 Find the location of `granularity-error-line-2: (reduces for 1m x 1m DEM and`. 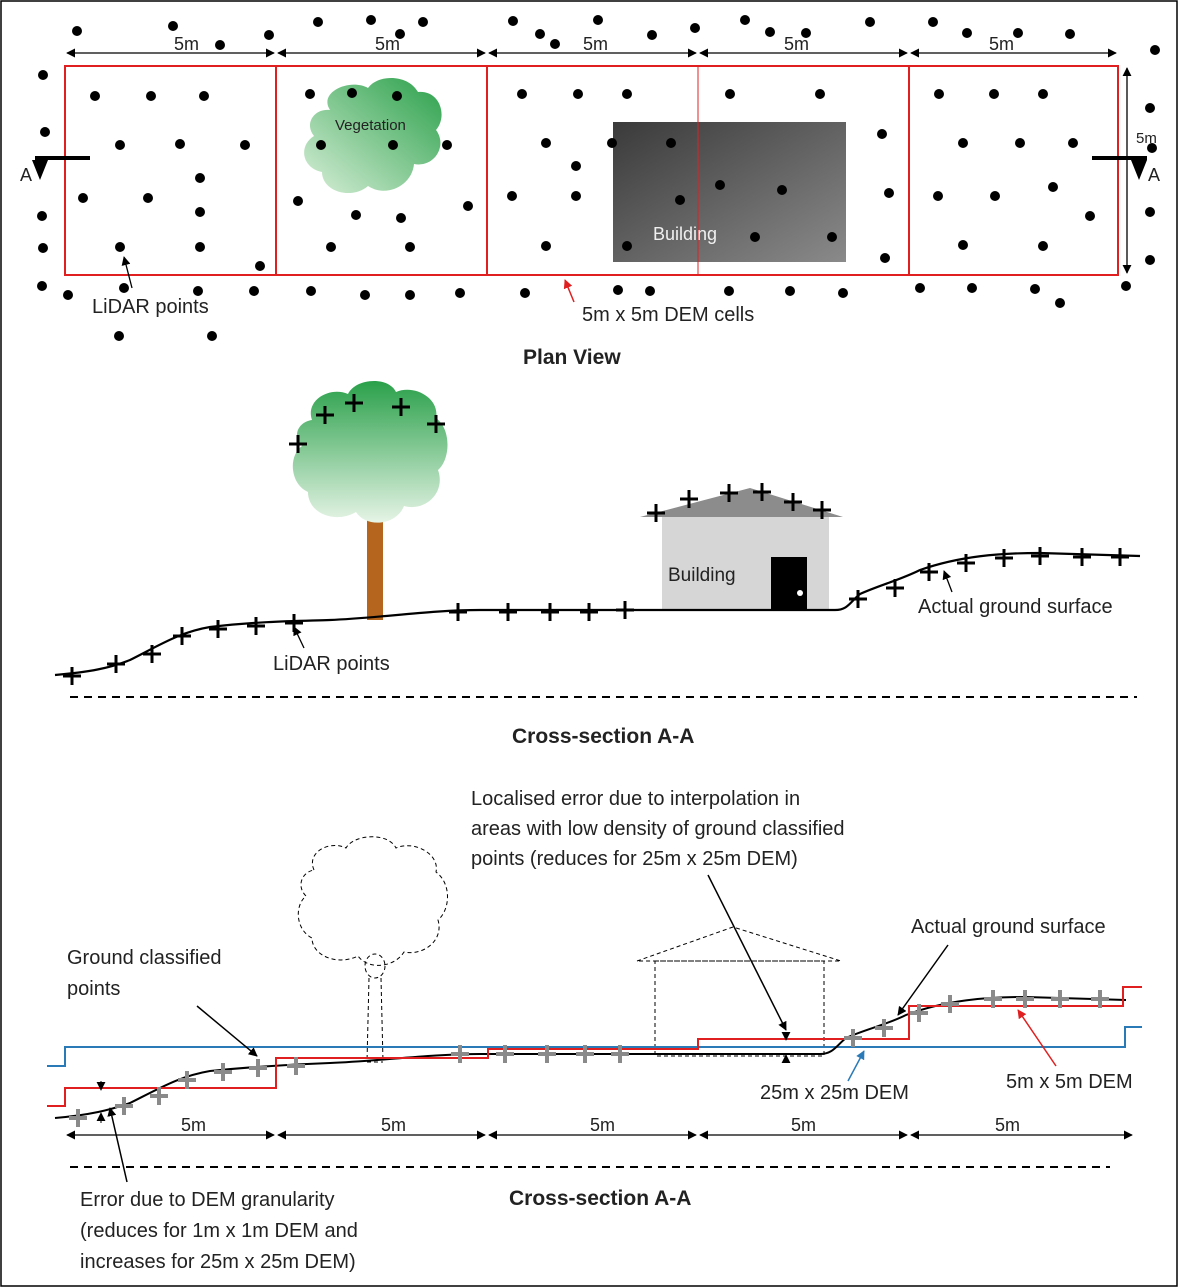

granularity-error-line-2: (reduces for 1m x 1m DEM and is located at coordinates (219, 1231).